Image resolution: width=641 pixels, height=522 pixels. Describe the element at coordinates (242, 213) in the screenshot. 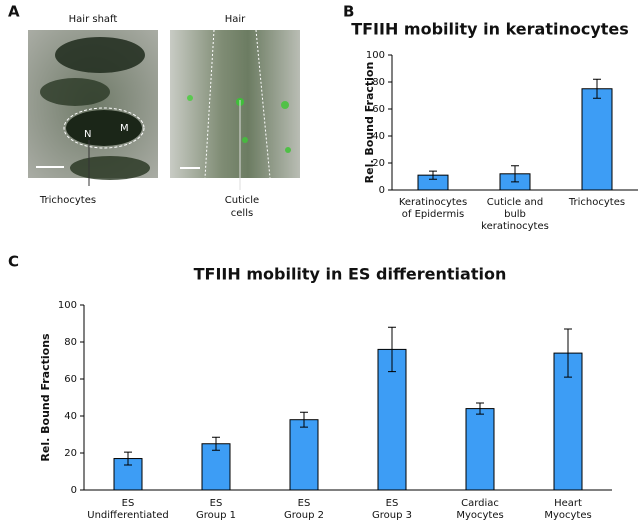

I see `callout-label: cells` at that location.